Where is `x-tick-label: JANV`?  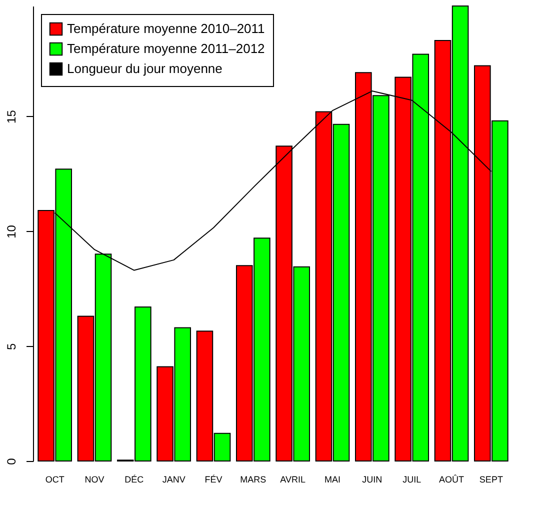
x-tick-label: JANV is located at coordinates (174, 479).